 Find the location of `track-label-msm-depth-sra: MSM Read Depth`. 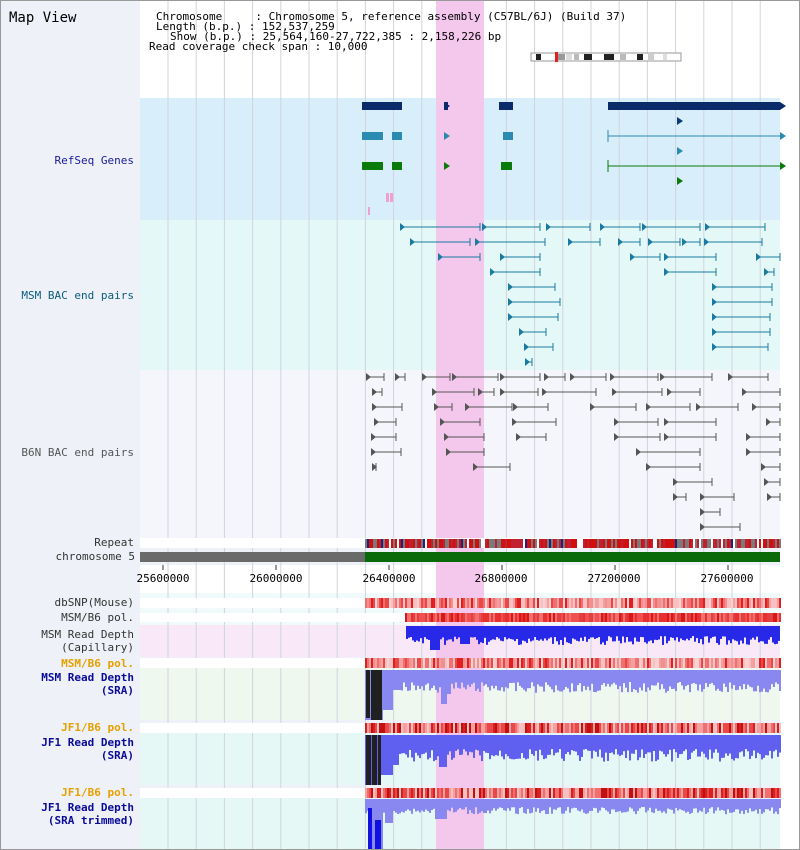

track-label-msm-depth-sra: MSM Read Depth is located at coordinates (87, 677).